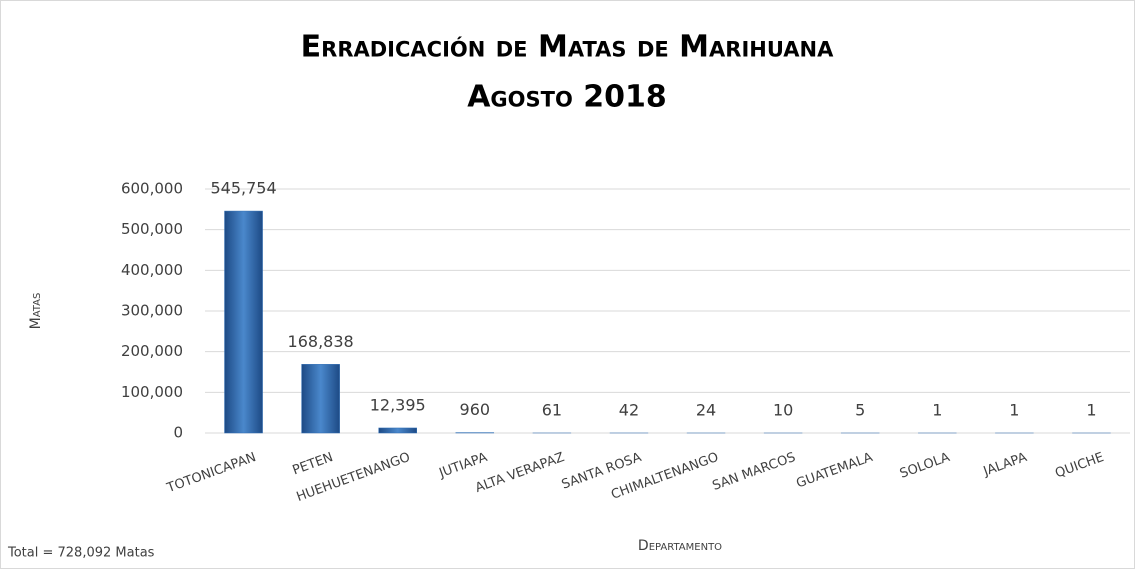 This screenshot has width=1135, height=569. Describe the element at coordinates (567, 47) in the screenshot. I see `chart-title: Erradicación de Matas de Marihuana` at that location.